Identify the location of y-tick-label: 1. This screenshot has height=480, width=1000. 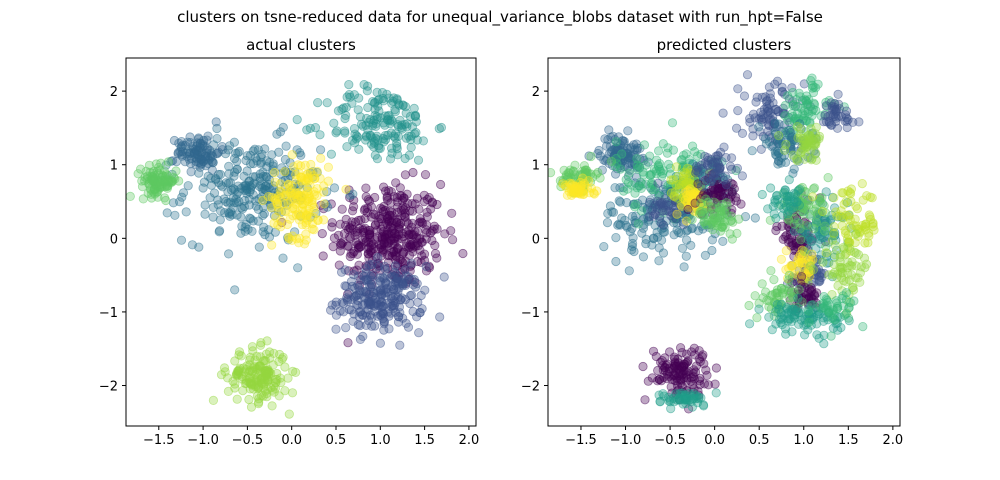
(114, 166).